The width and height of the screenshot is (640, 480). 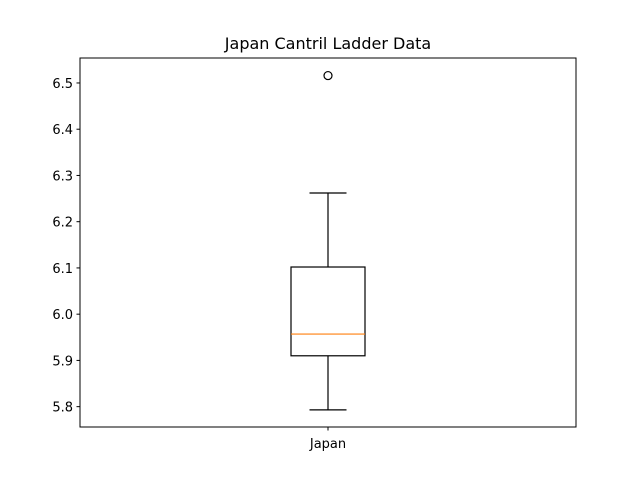 I want to click on y-tick-label: 5.8, so click(x=62, y=408).